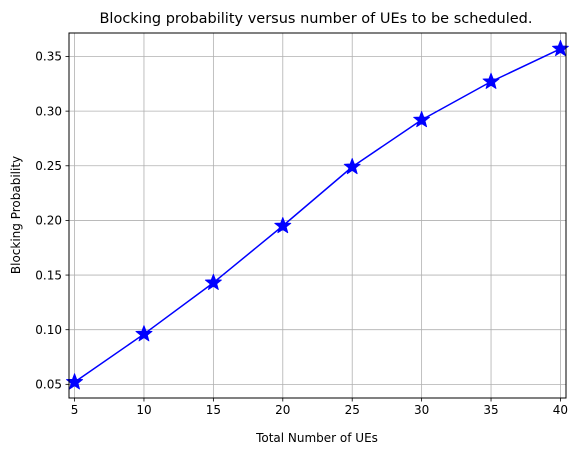 This screenshot has width=577, height=455. What do you see at coordinates (48, 330) in the screenshot?
I see `y-tick-label: 0.10` at bounding box center [48, 330].